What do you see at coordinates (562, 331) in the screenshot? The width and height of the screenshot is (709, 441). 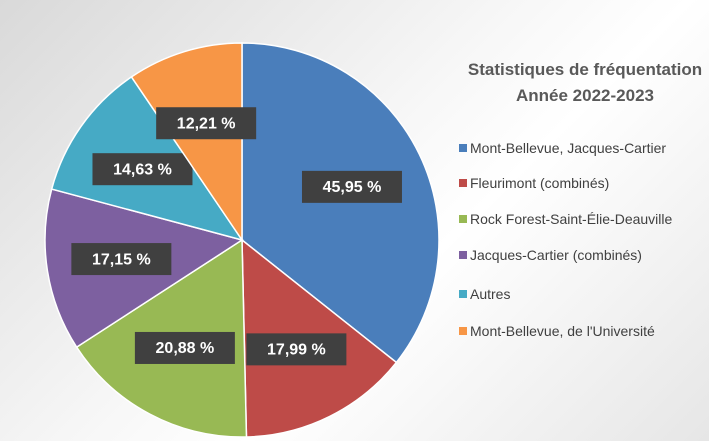 I see `legend-label: Mont-Bellevue, de l'Université` at bounding box center [562, 331].